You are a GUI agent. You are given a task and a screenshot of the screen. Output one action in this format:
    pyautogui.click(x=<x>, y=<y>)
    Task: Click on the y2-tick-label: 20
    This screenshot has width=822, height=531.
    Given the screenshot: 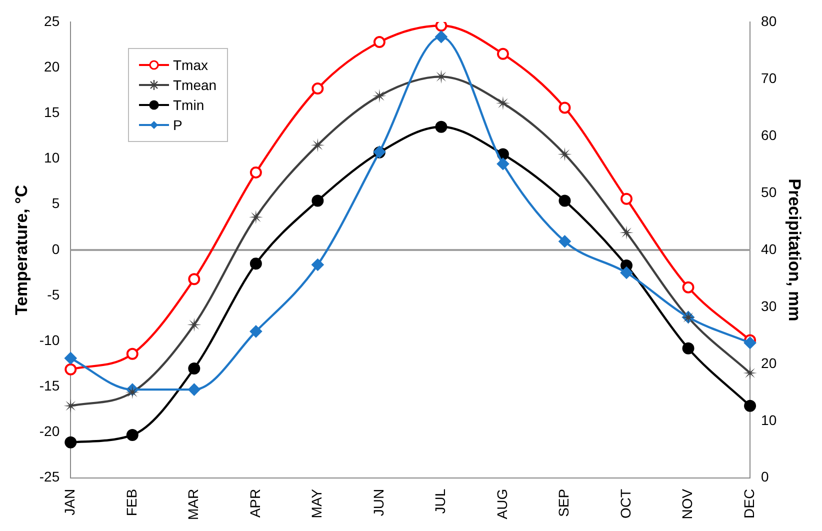 What is the action you would take?
    pyautogui.click(x=769, y=362)
    